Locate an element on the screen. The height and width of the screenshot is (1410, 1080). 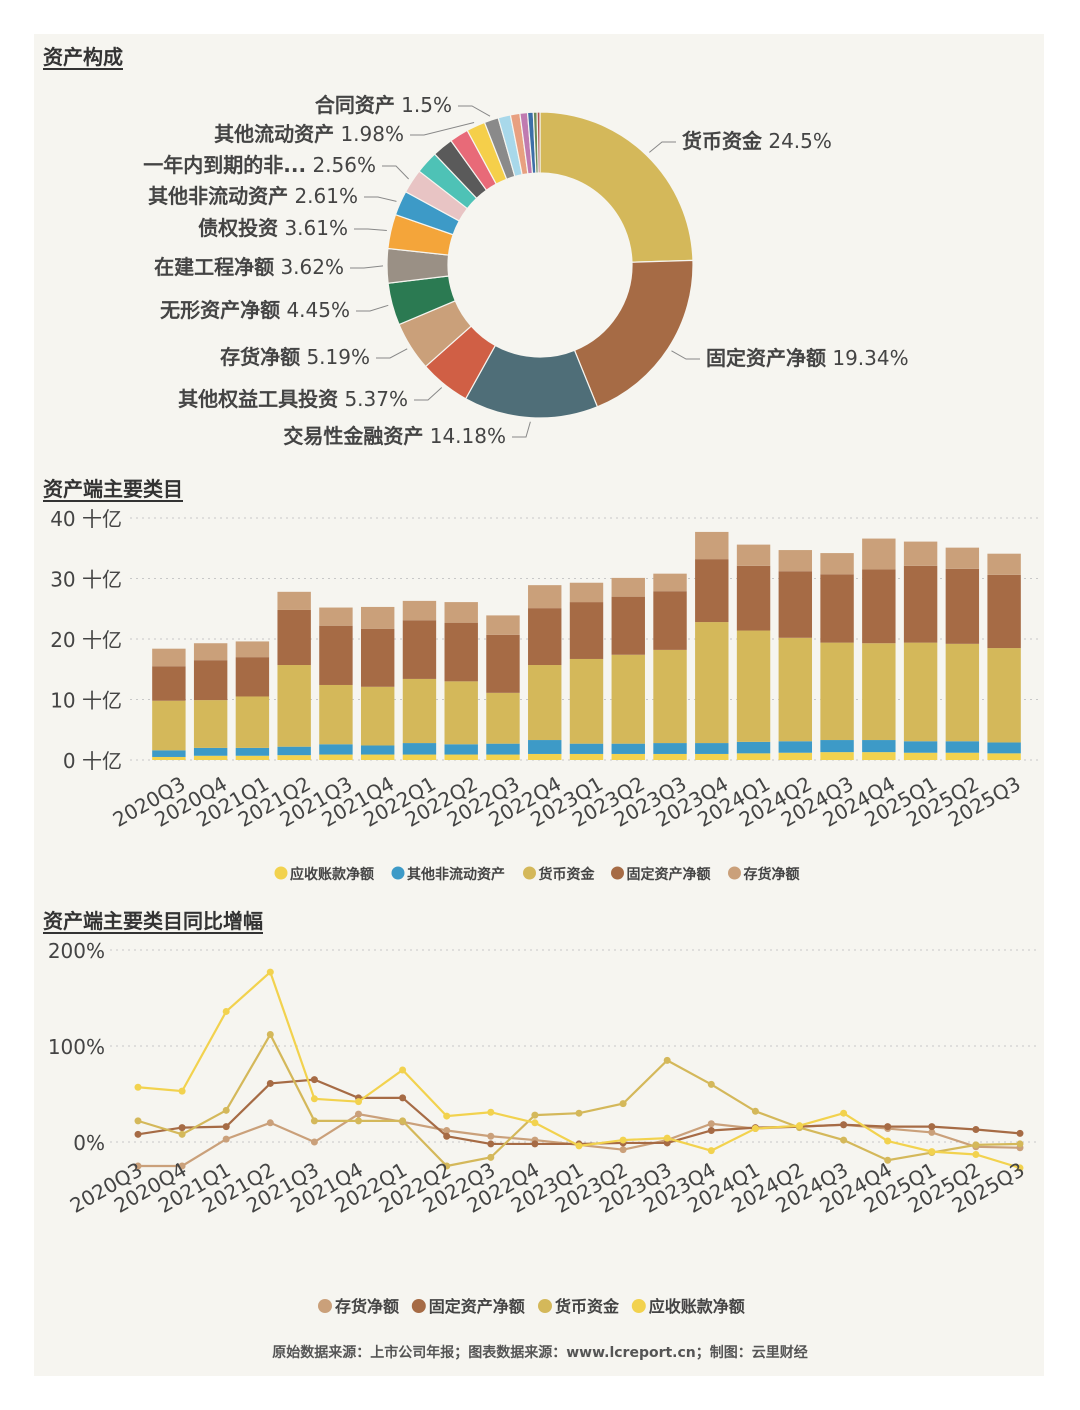
pie-label-name: 债权投资 is located at coordinates (238, 228).